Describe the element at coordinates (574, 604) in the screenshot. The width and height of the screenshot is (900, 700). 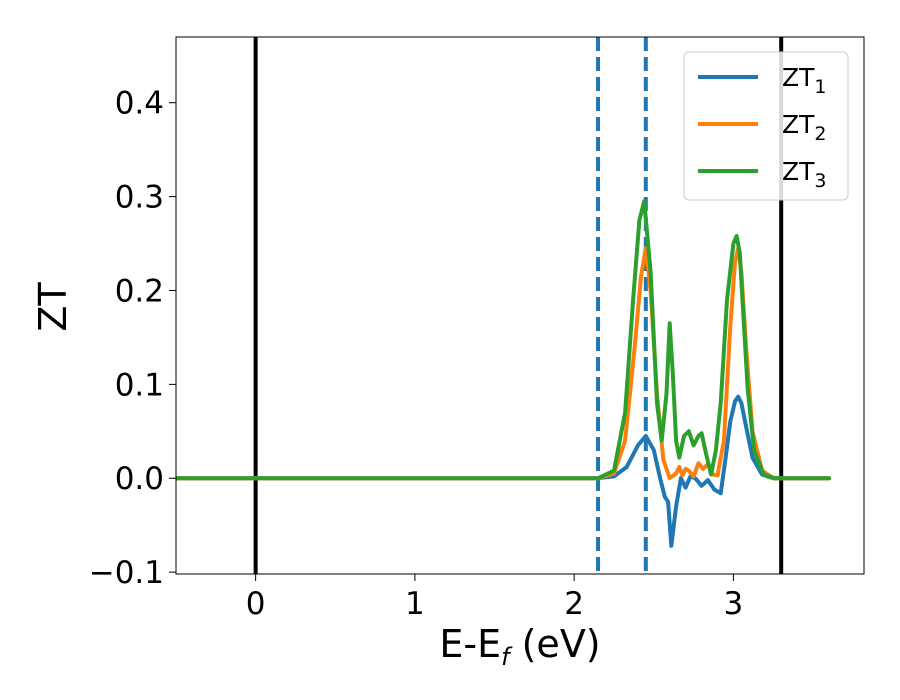
I see `x-tick-label-2: 2` at that location.